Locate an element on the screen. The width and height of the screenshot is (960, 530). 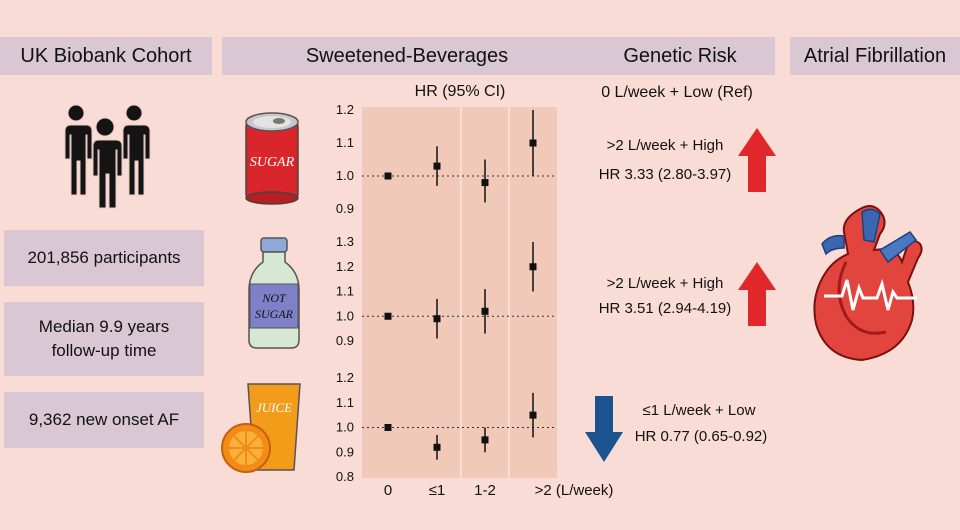
x-label-3: >2 (L/week) is located at coordinates (574, 490).